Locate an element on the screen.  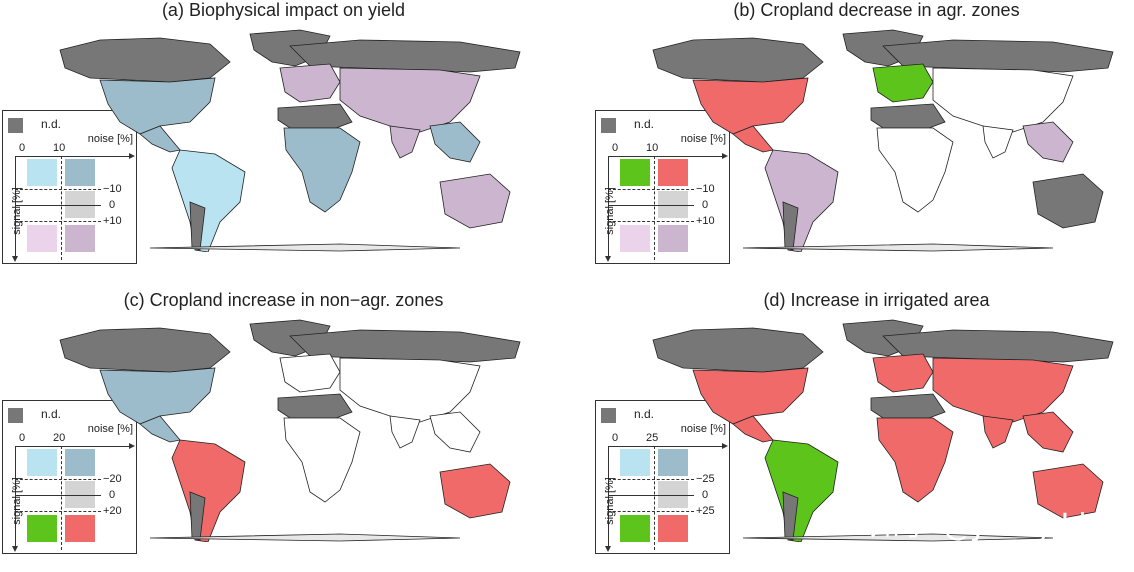
legend: n.d. noise [%] 0 20 signal [%] −20 0 +20 is located at coordinates (69, 477).